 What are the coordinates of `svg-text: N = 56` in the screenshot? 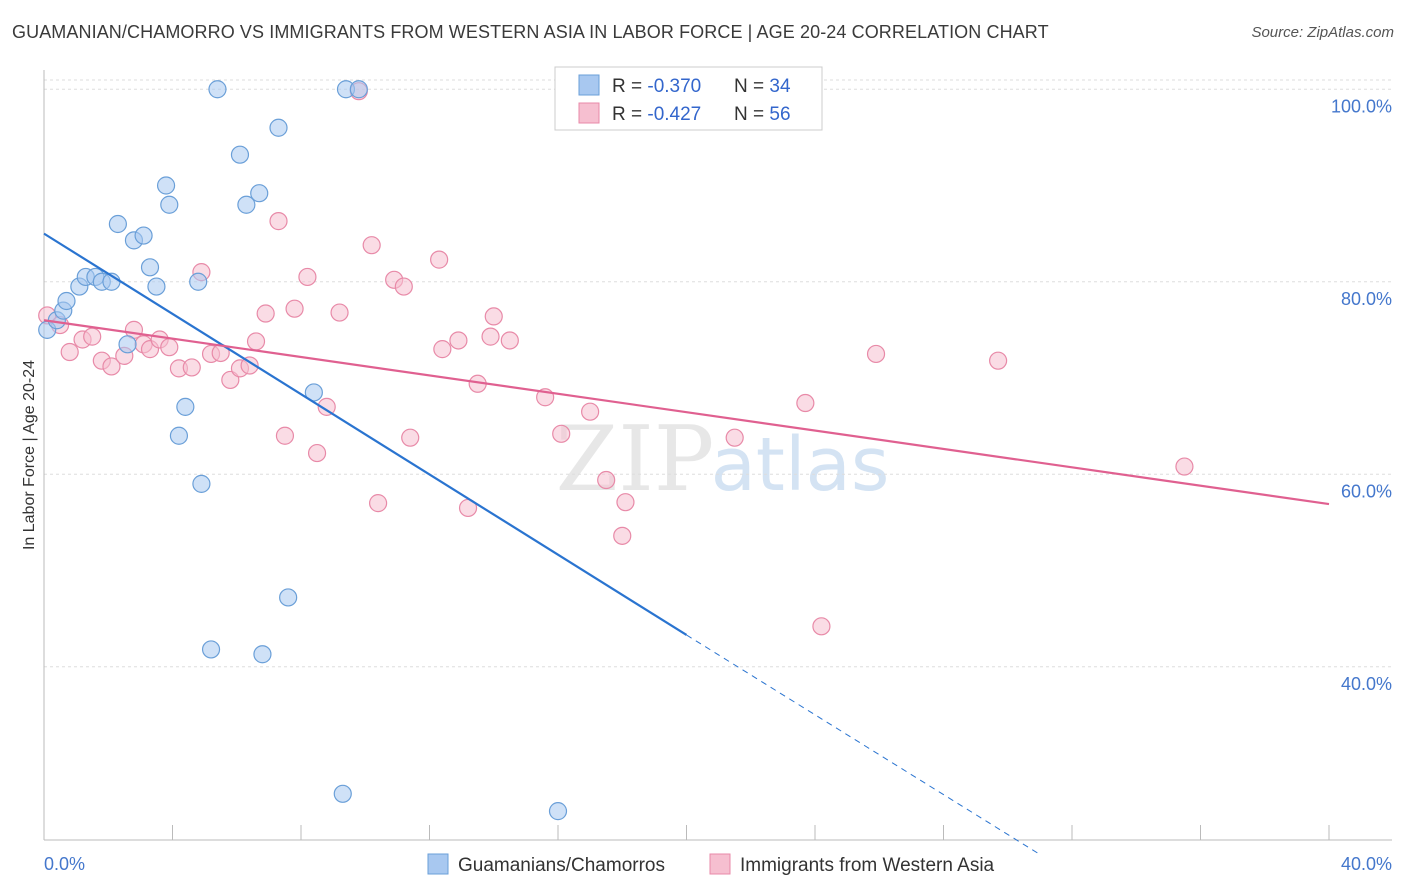 It's located at (762, 114).